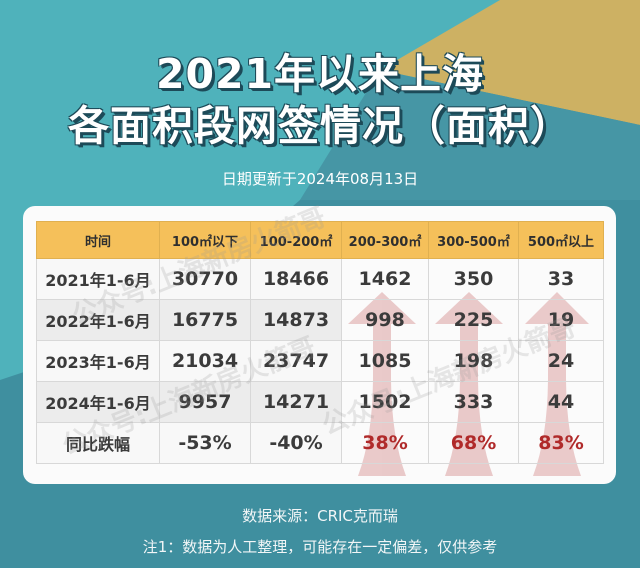 Image resolution: width=640 pixels, height=568 pixels. What do you see at coordinates (205, 240) in the screenshot?
I see `col-header-under-100: 100㎡以下` at bounding box center [205, 240].